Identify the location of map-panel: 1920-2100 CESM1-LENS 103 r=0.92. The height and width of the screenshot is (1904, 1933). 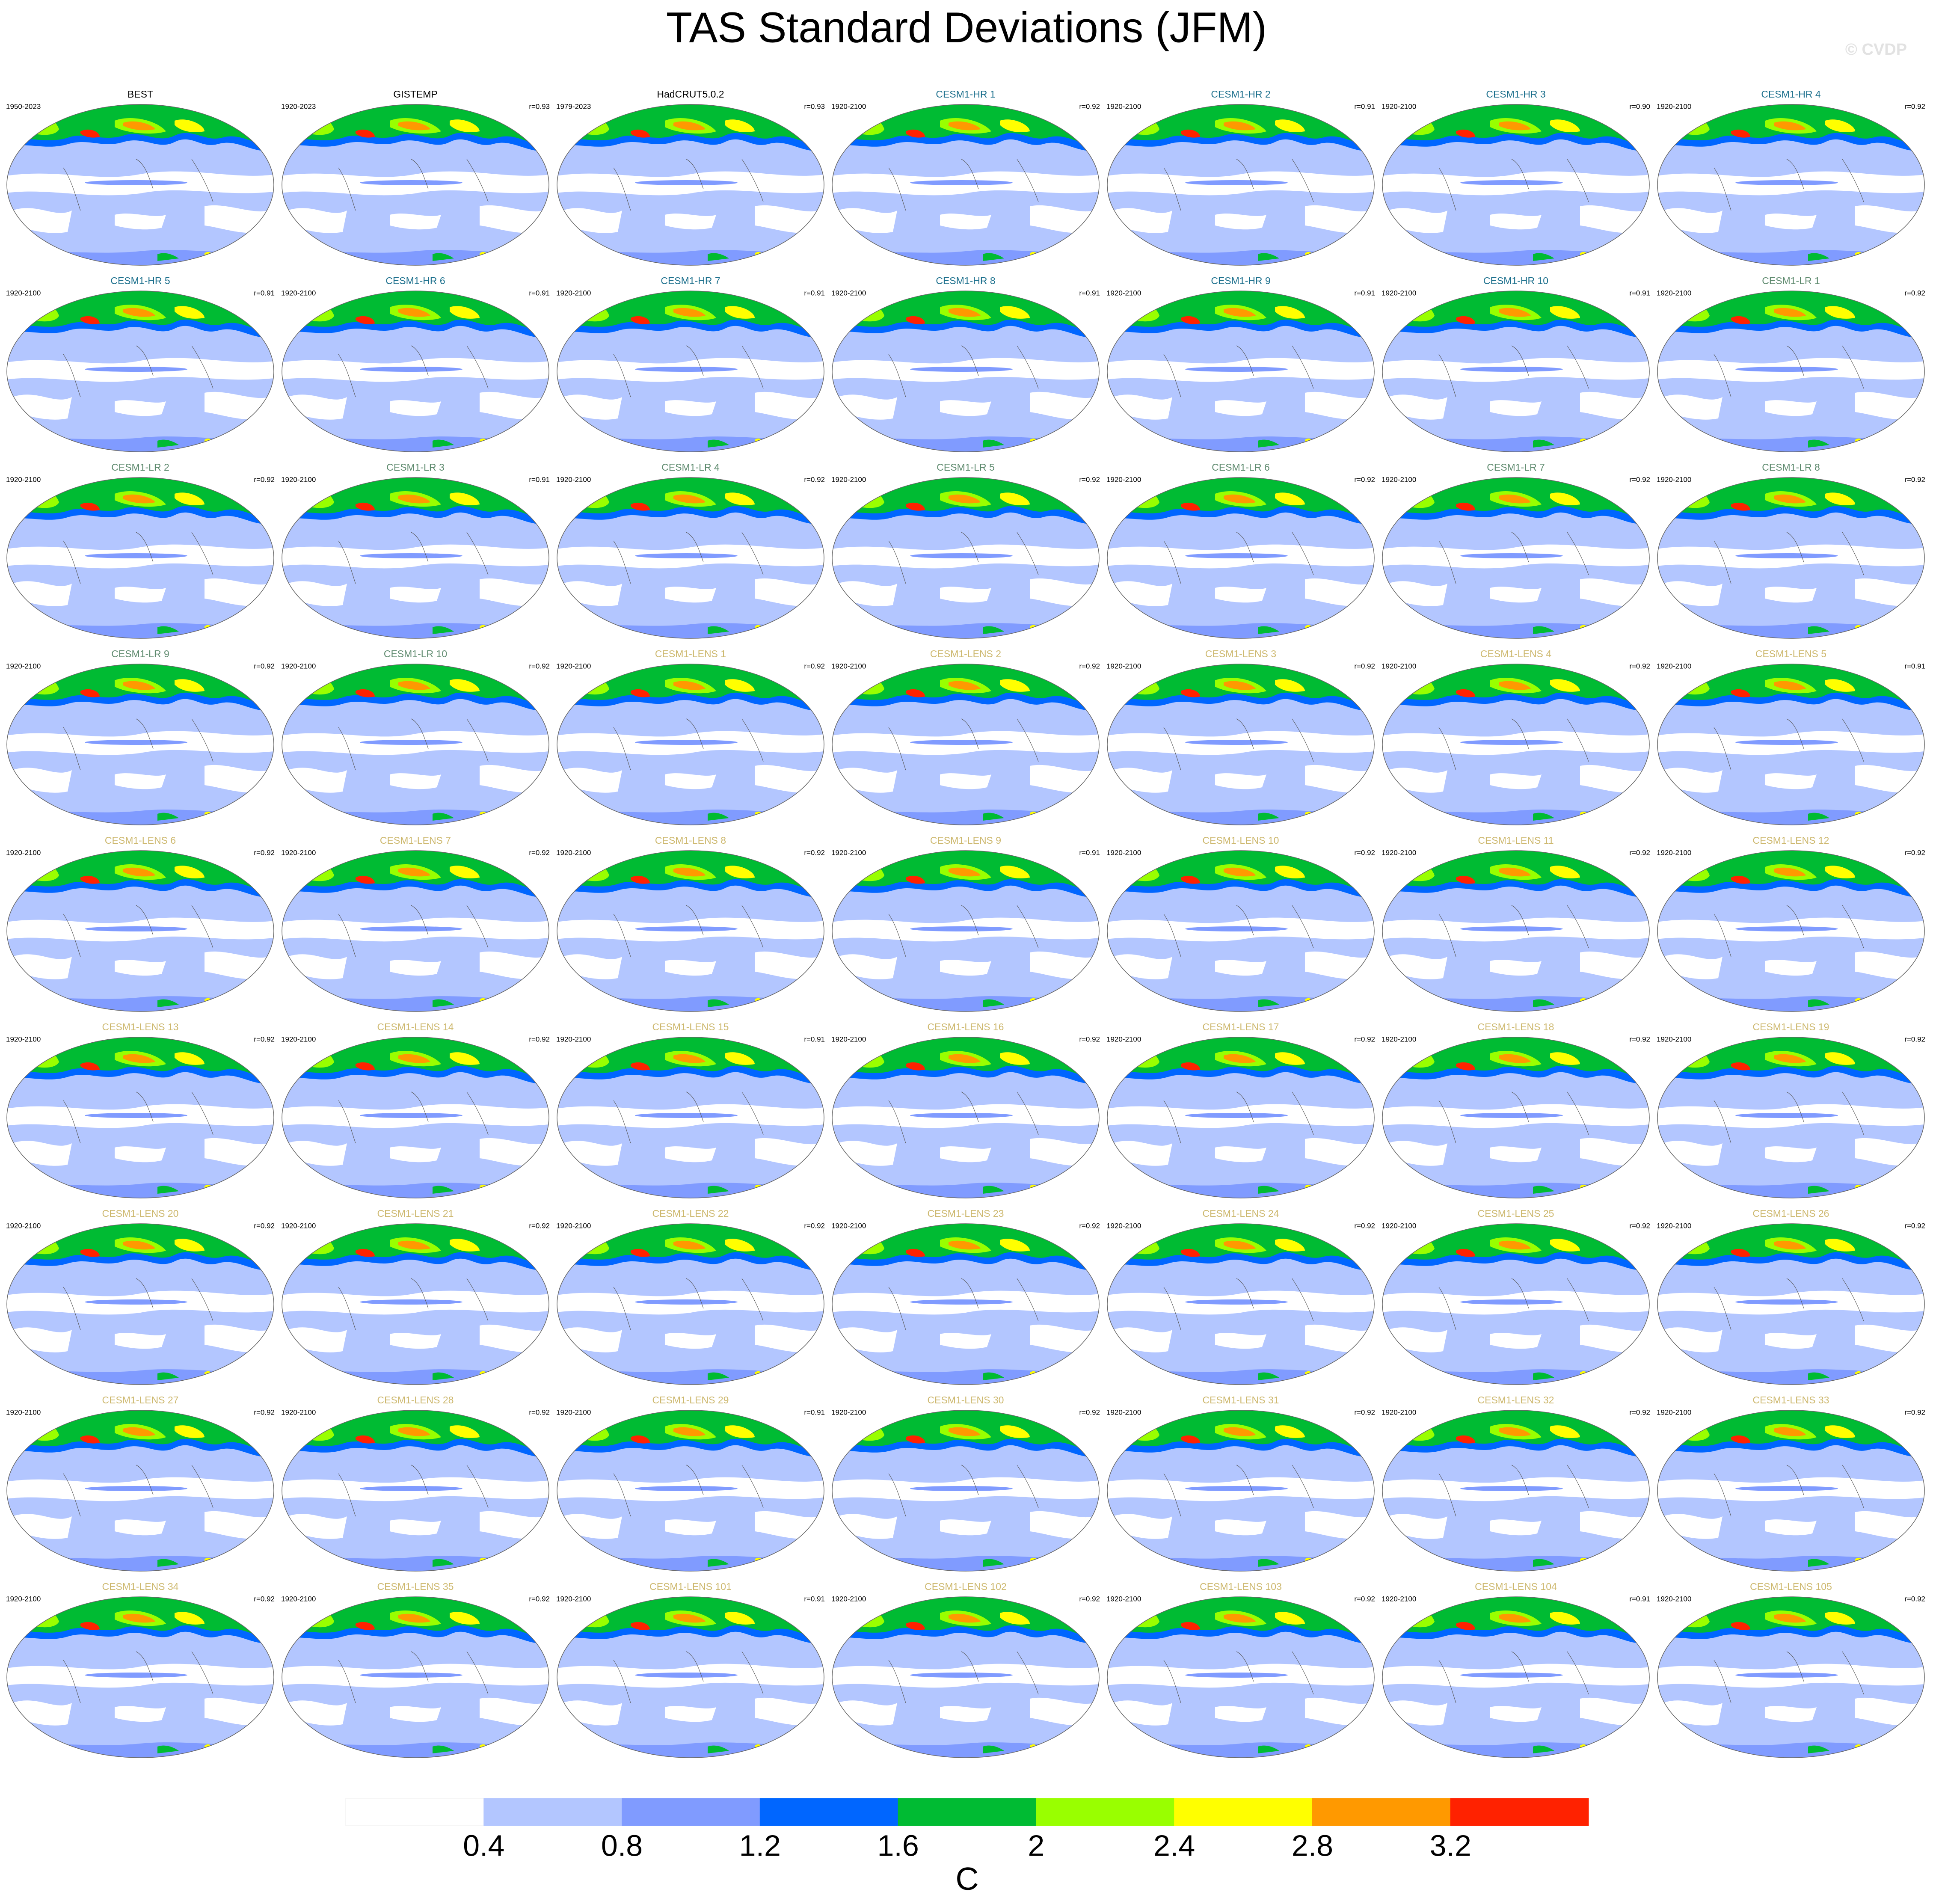
(1241, 1672).